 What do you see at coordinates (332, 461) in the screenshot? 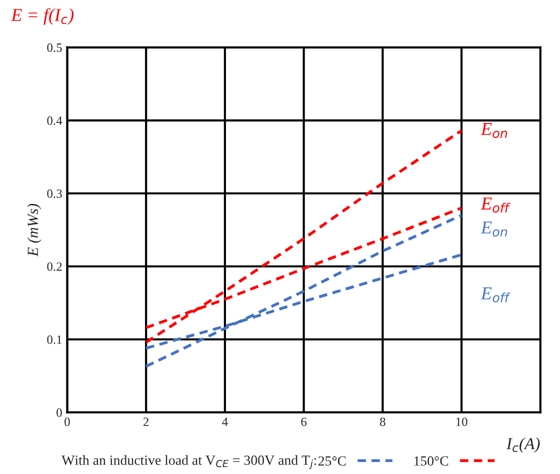
I see `legend-label: 25°C` at bounding box center [332, 461].